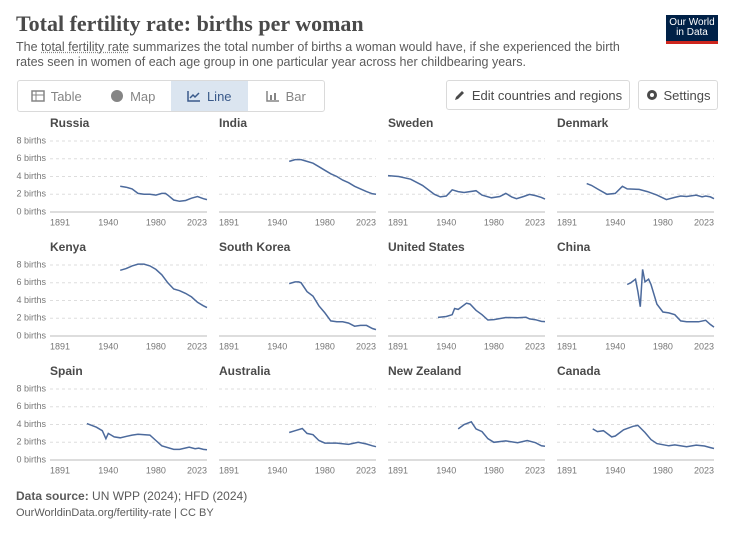  Describe the element at coordinates (209, 96) in the screenshot. I see `tab: Line` at that location.